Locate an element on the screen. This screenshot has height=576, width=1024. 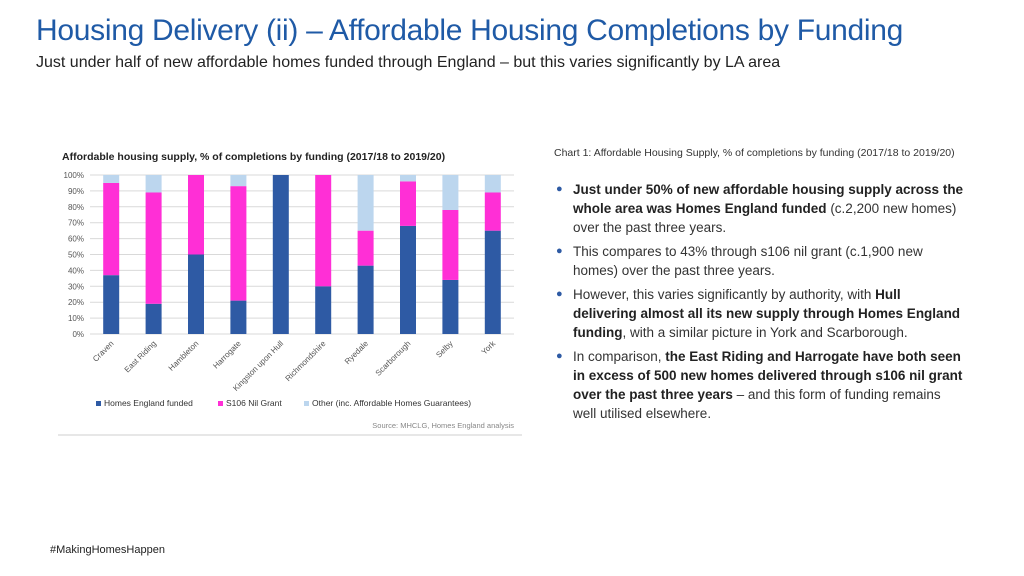
x-tick-label: Ryedale is located at coordinates (357, 353).